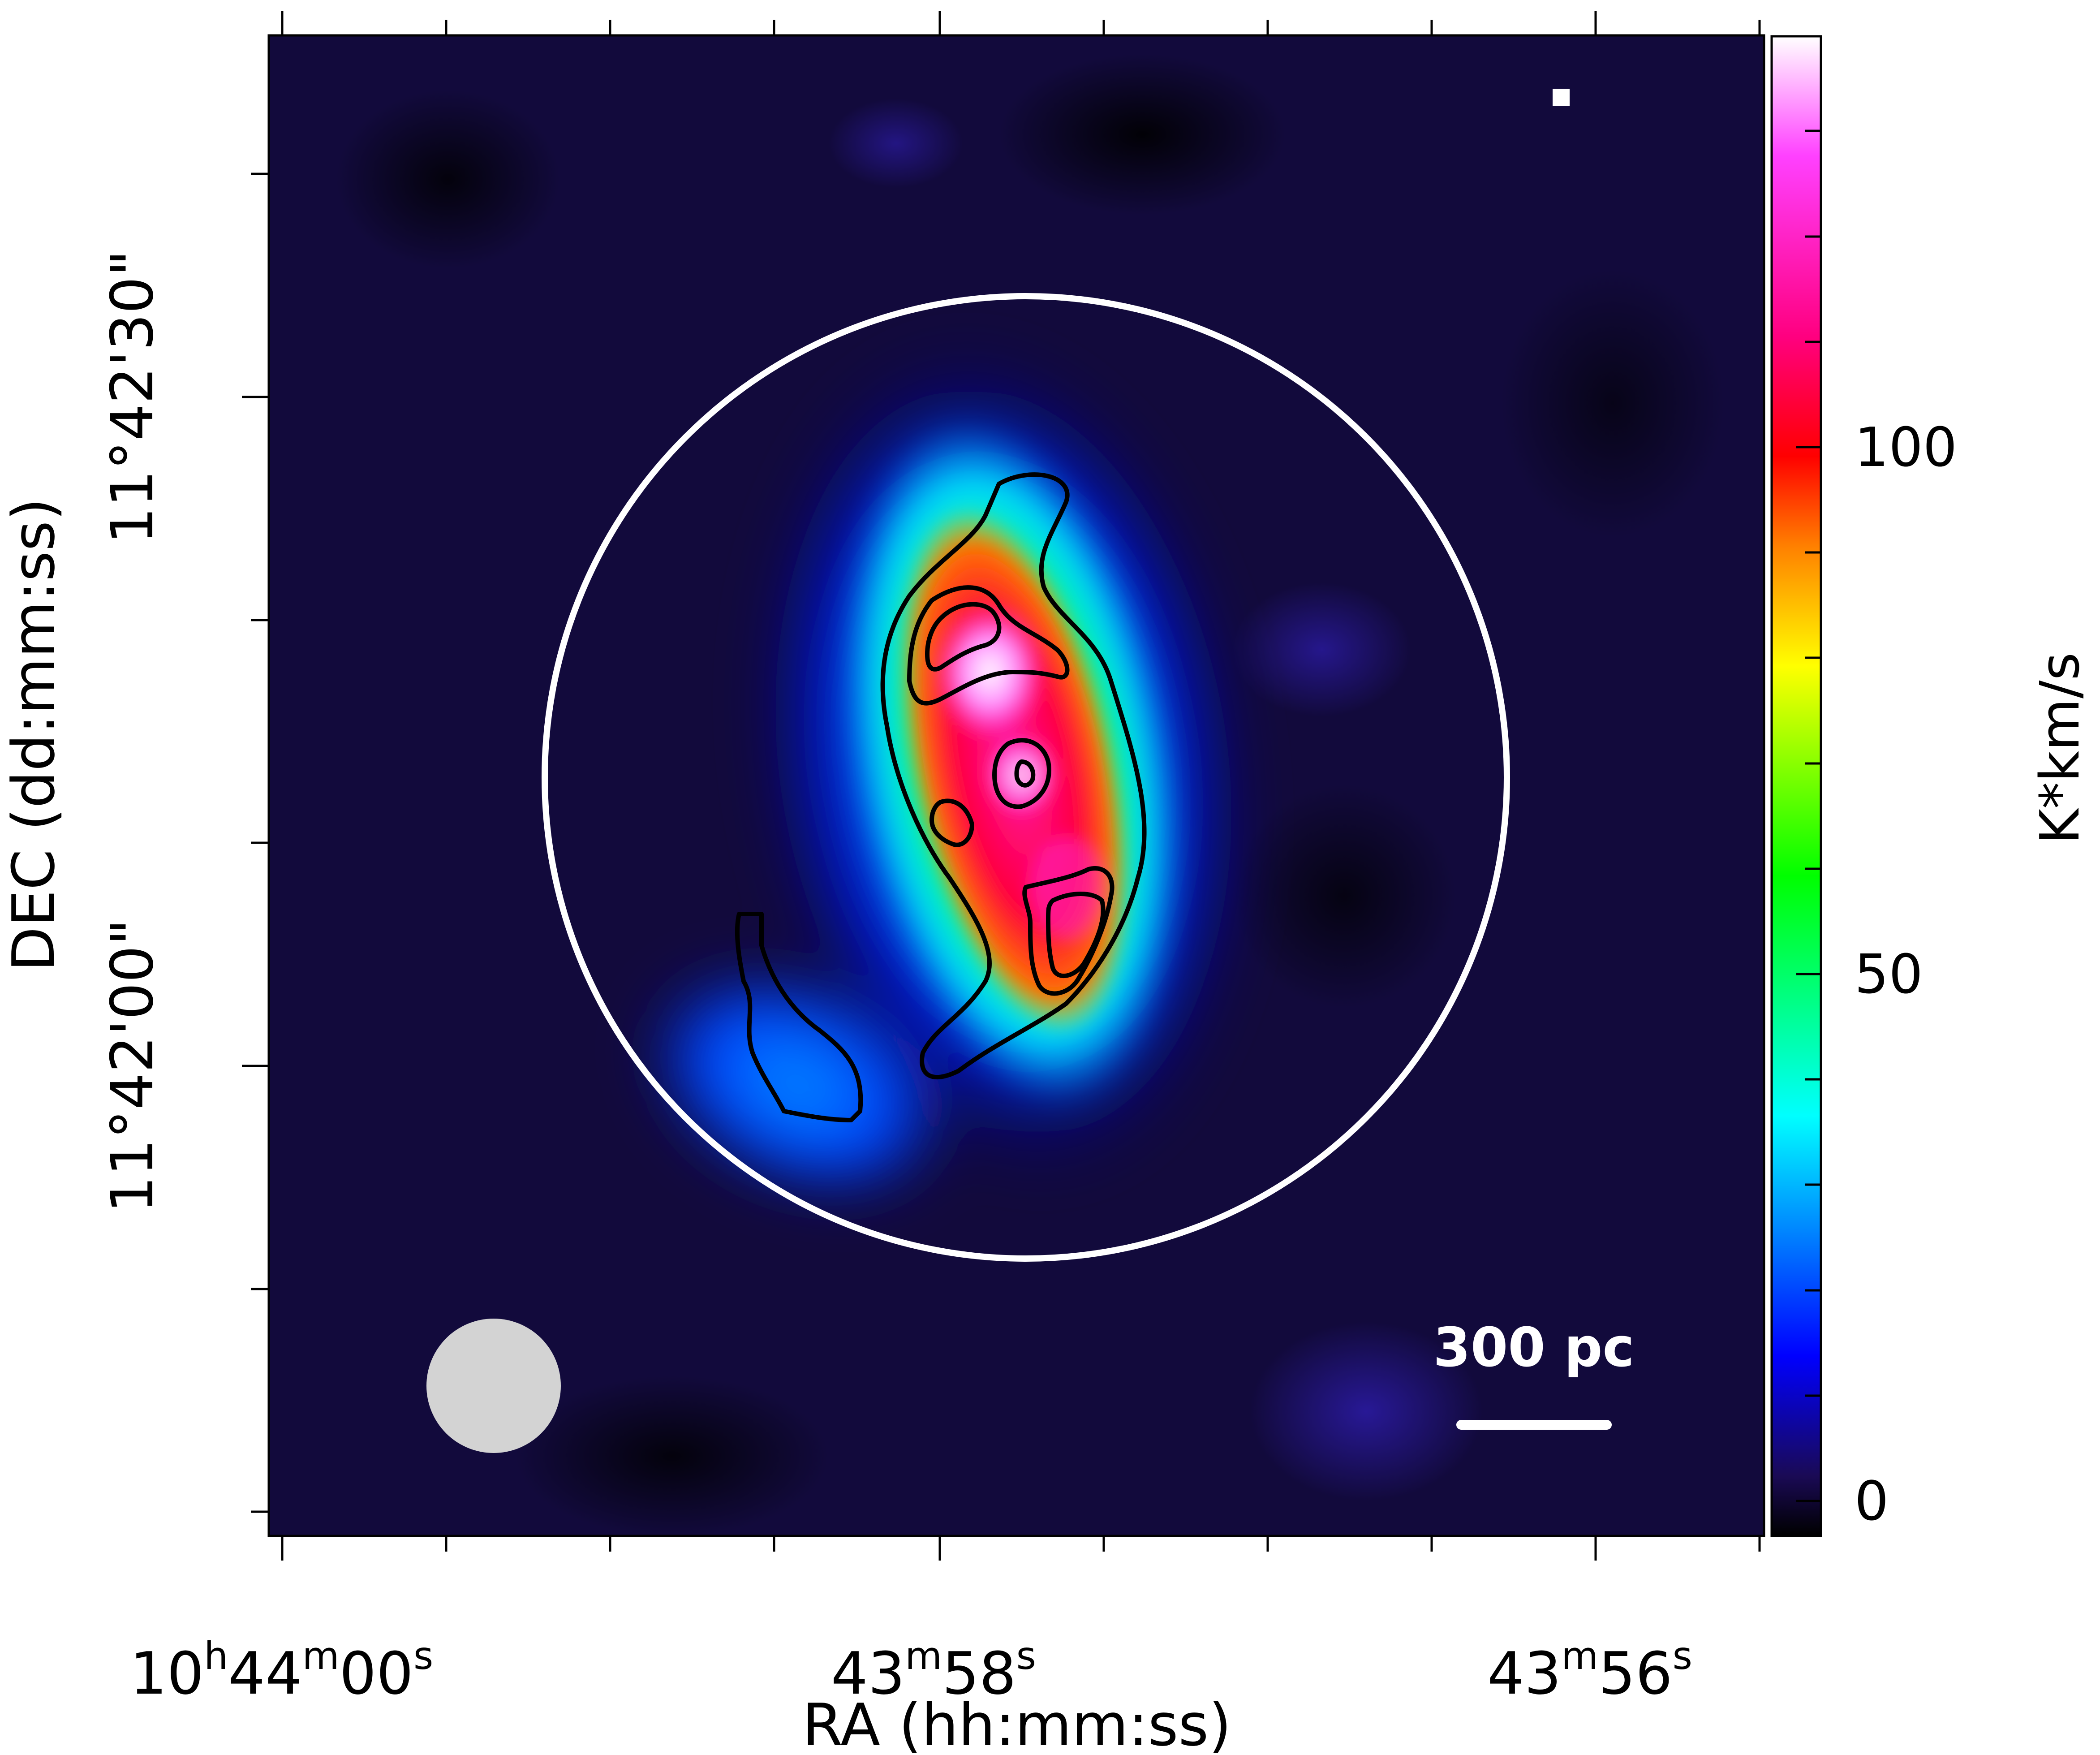 This screenshot has width=2100, height=1755. I want to click on contour-south-knot-outer, so click(1068, 931).